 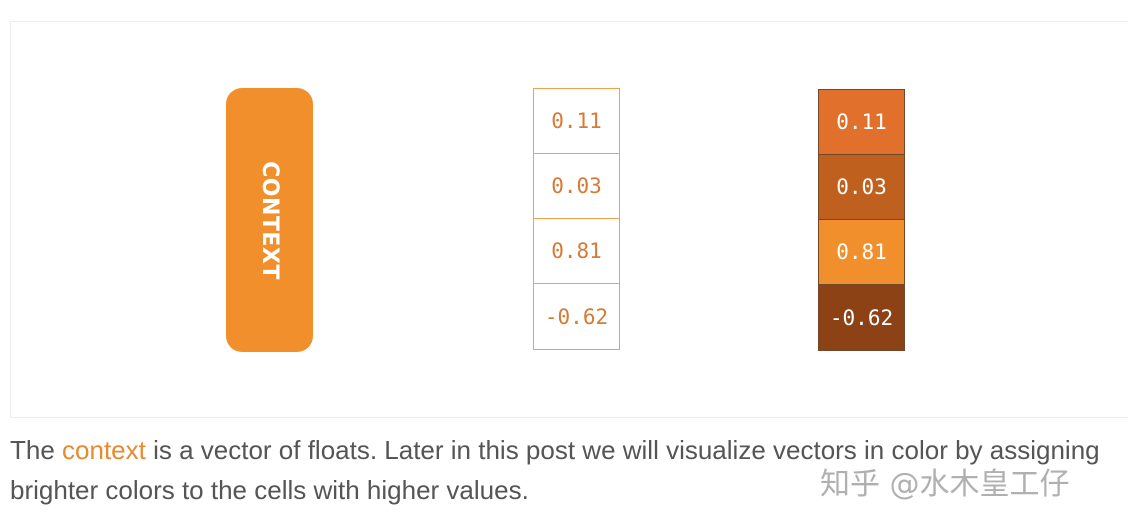 I want to click on colored-vector: 0.11 0.03 0.81 -0.62, so click(x=861, y=220).